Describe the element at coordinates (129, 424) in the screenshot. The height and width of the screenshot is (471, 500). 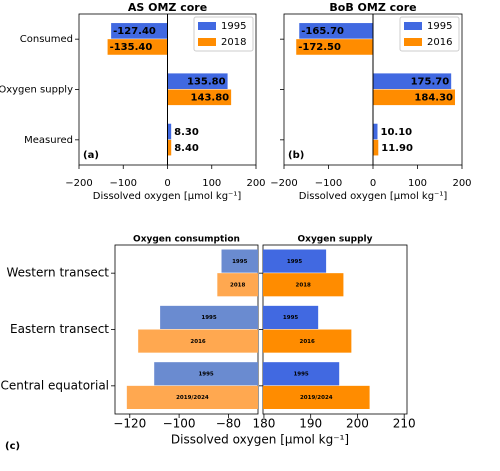
I see `x-tick-label: −120` at that location.